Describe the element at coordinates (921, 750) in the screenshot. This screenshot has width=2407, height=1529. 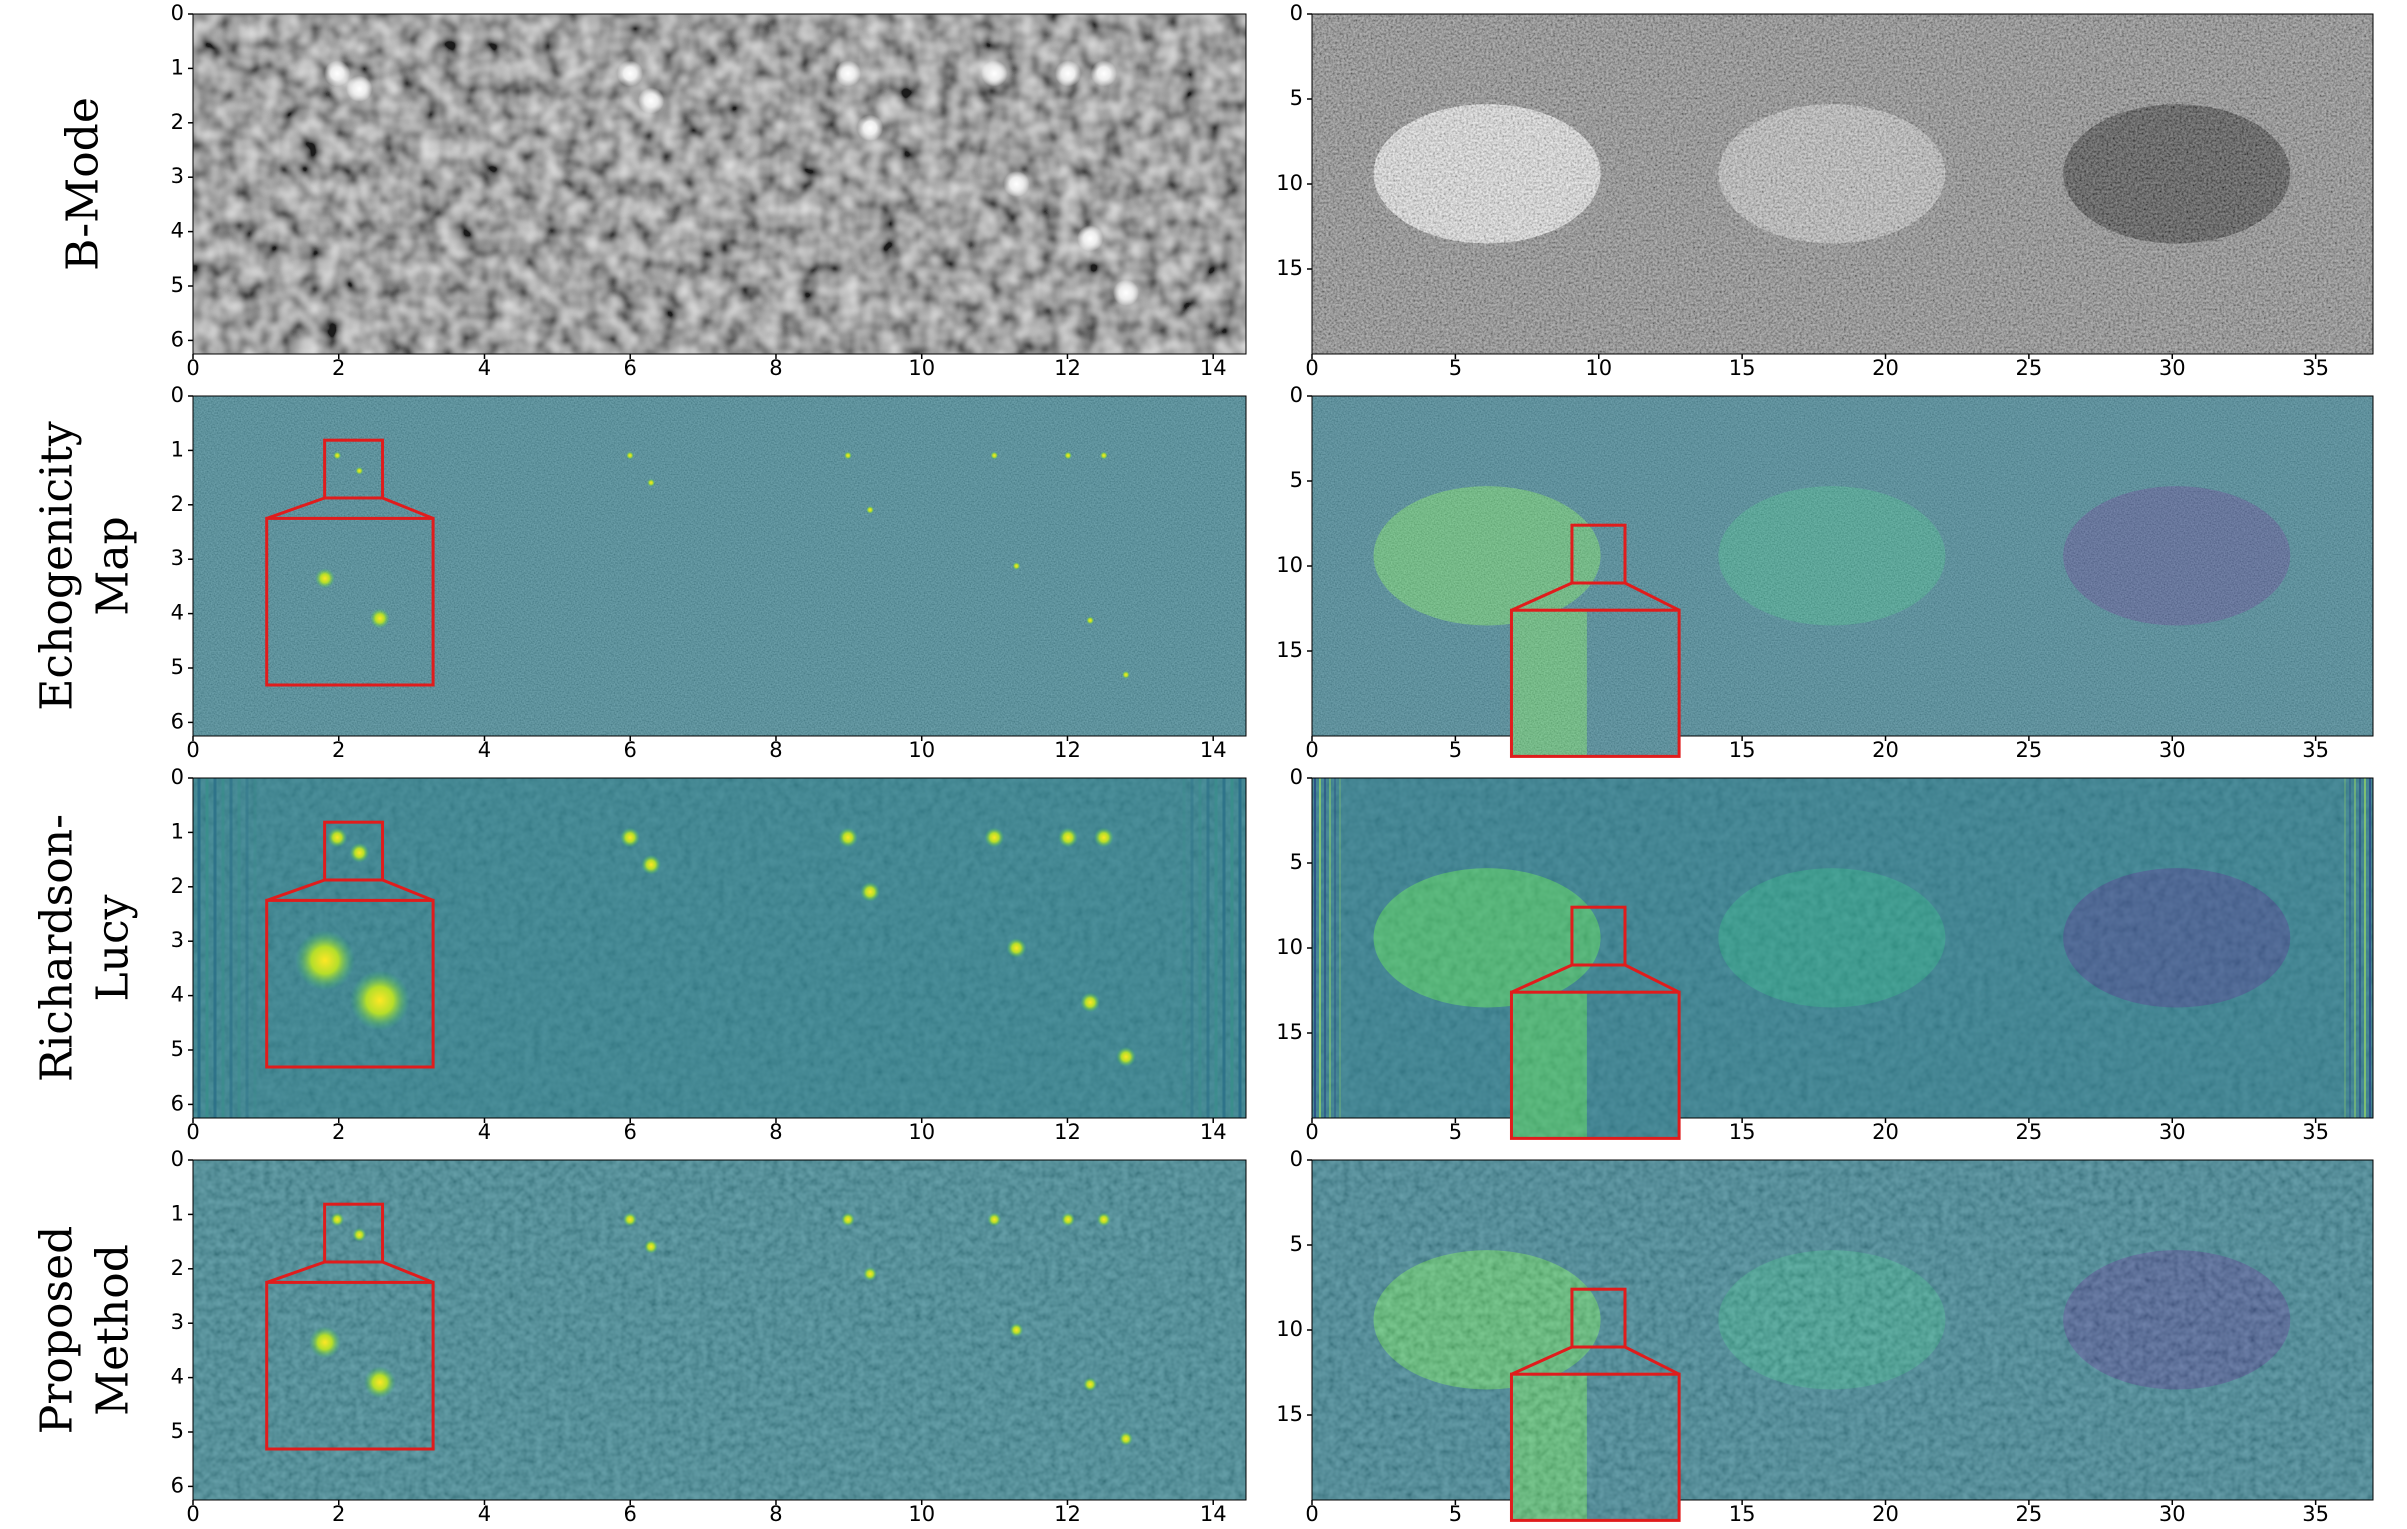
I see `x-tick-label: 10` at that location.